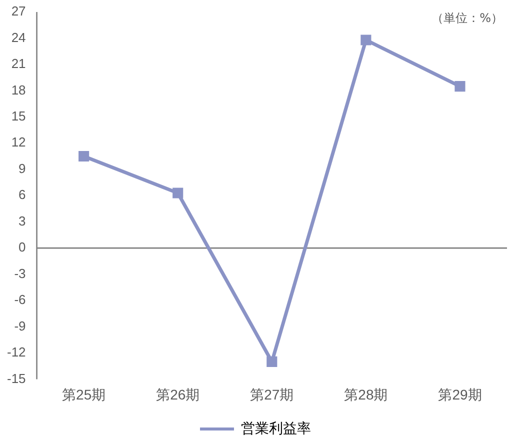 This screenshot has width=527, height=446. Describe the element at coordinates (272, 394) in the screenshot. I see `x-tick-label: 第27期` at that location.